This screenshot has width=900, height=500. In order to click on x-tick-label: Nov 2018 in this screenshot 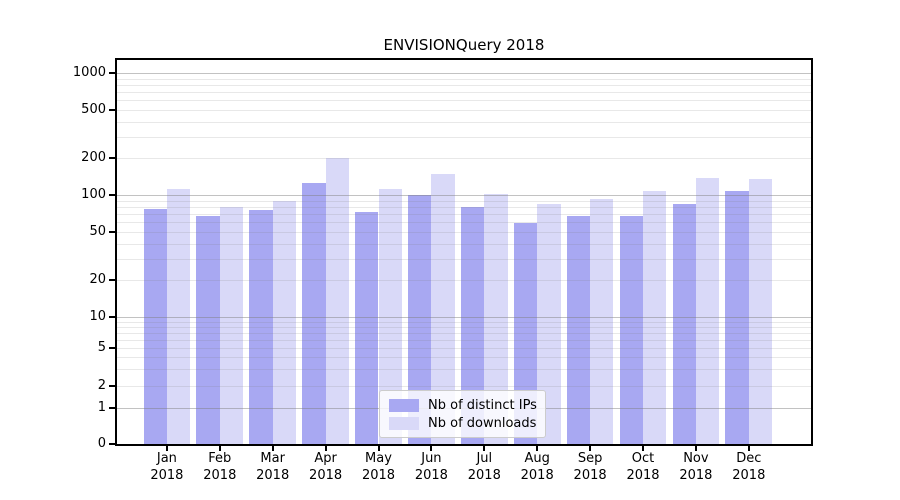, I will do `click(696, 467)`.